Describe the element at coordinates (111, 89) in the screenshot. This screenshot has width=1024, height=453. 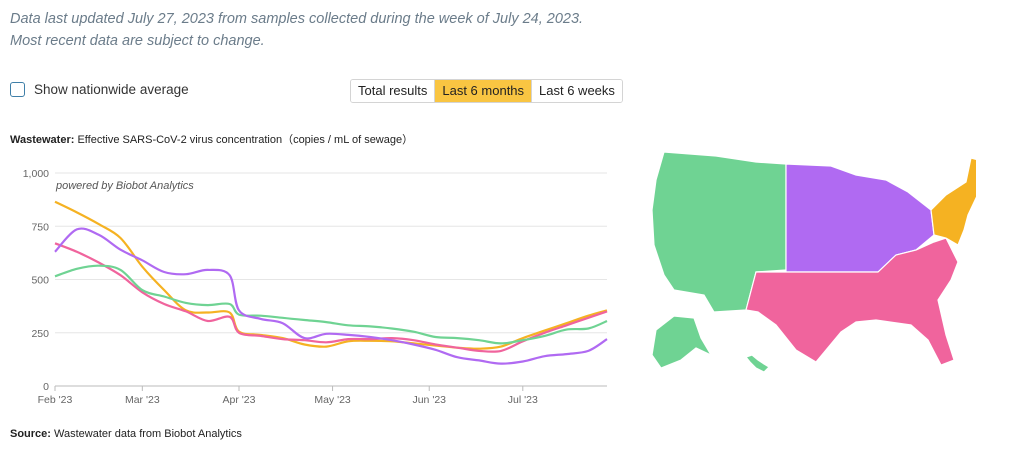
I see `nationwide-average-label: Show nationwide average` at that location.